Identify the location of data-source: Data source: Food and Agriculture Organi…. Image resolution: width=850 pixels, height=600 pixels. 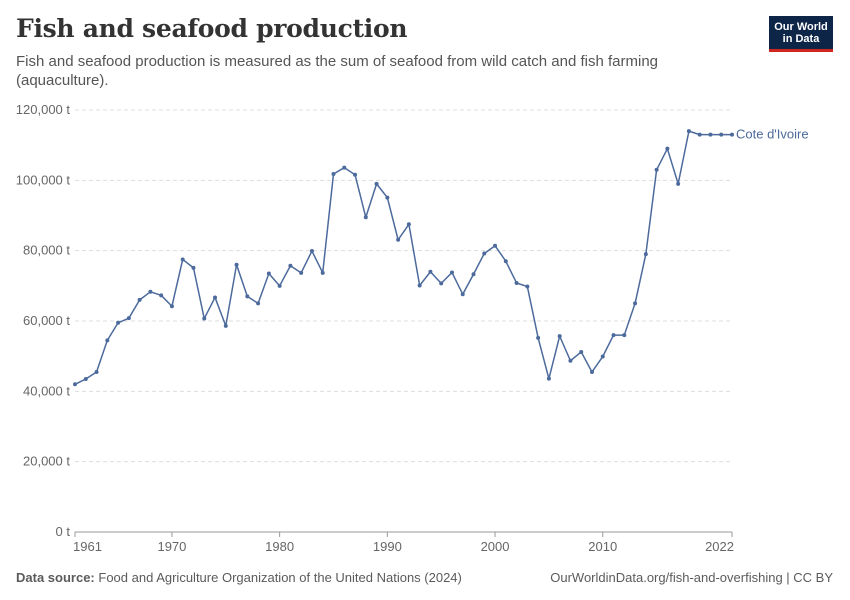
(239, 577).